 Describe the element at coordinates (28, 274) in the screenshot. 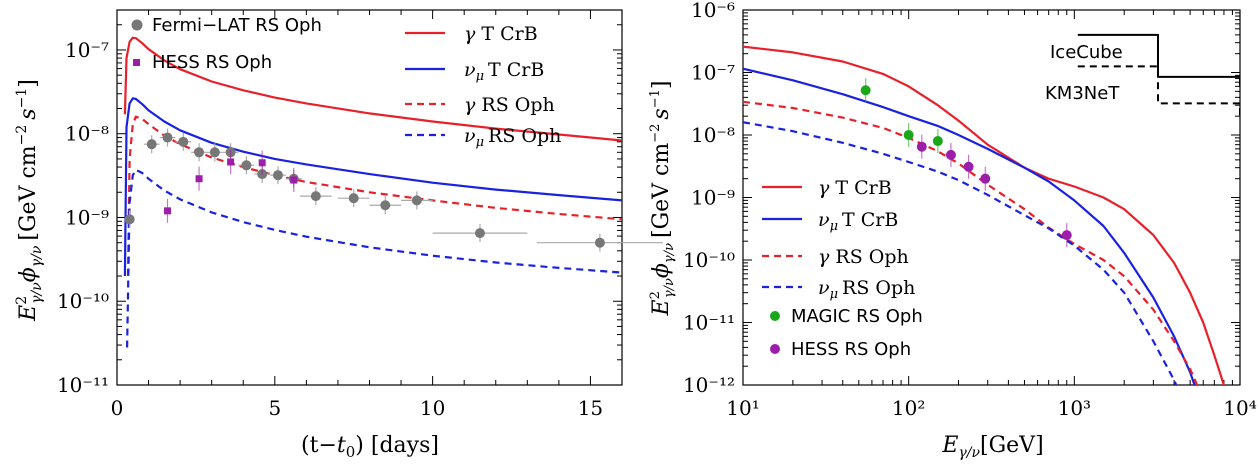

I see `left-ylabel-phi: ϕ` at that location.